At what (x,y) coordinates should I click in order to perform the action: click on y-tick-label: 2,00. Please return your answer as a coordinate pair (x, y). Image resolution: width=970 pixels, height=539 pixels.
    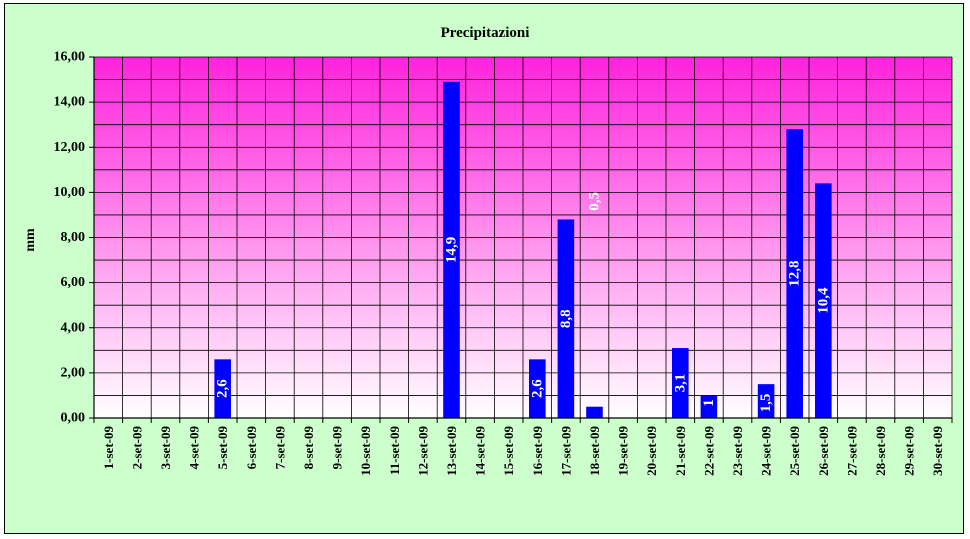
    Looking at the image, I should click on (73, 372).